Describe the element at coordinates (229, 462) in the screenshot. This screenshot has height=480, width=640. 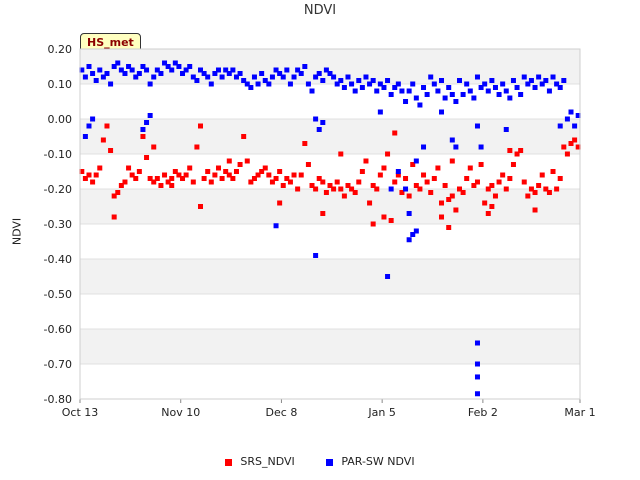
I see `legend-swatch-srs` at that location.